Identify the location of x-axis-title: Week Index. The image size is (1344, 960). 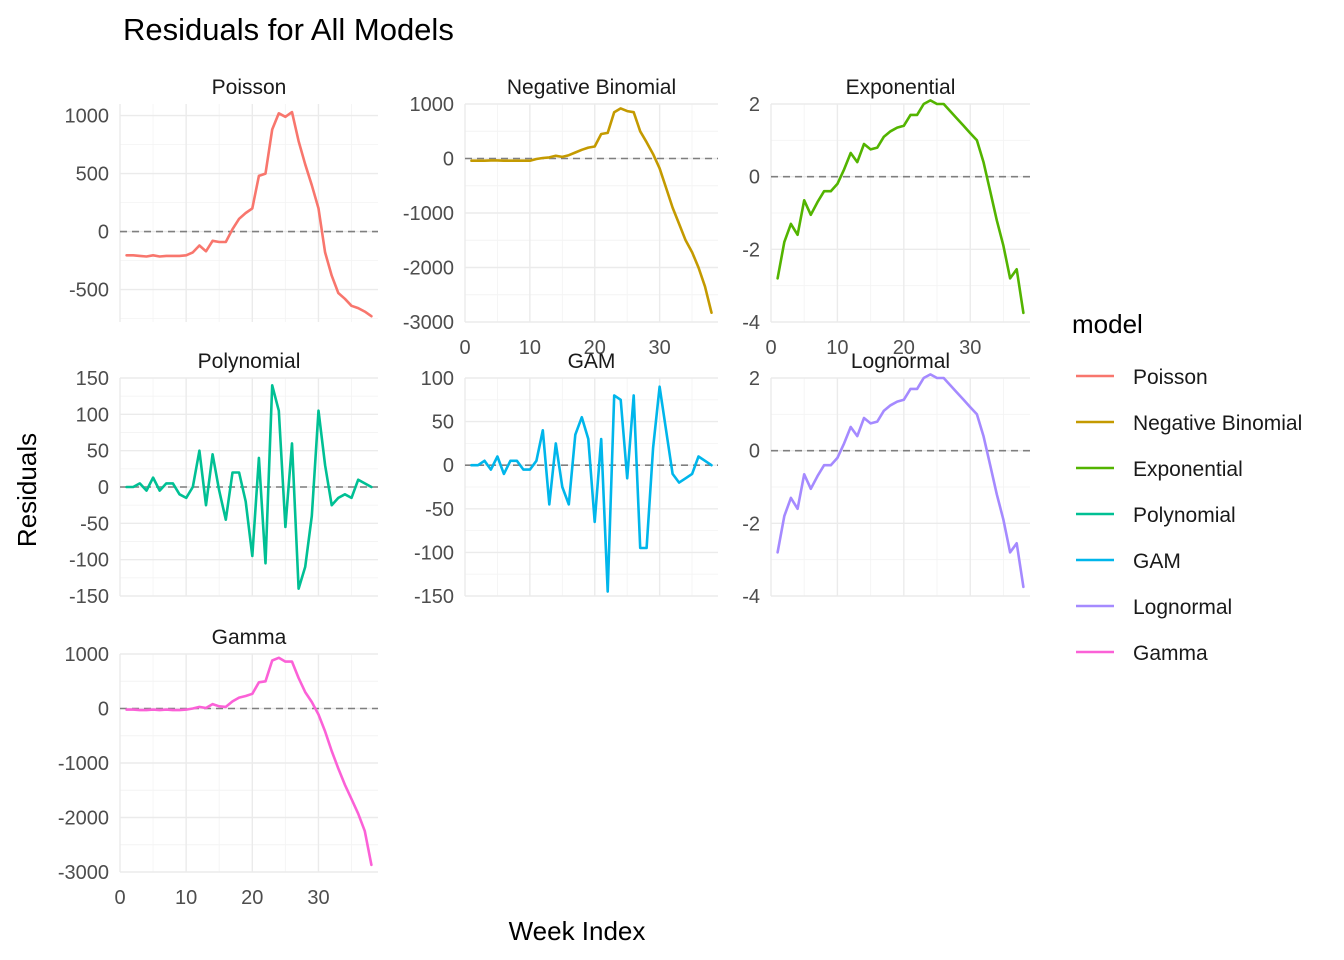
(577, 931).